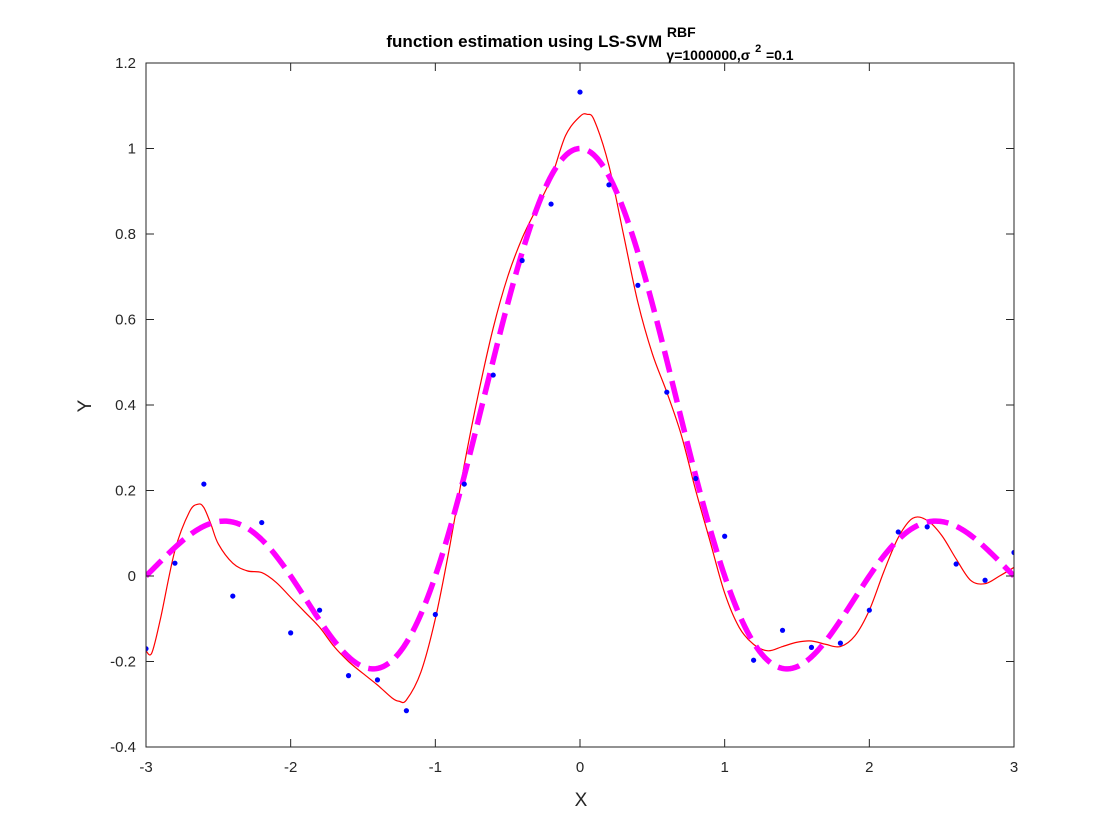  I want to click on chart-title-subscript-2: =0.1, so click(780, 55).